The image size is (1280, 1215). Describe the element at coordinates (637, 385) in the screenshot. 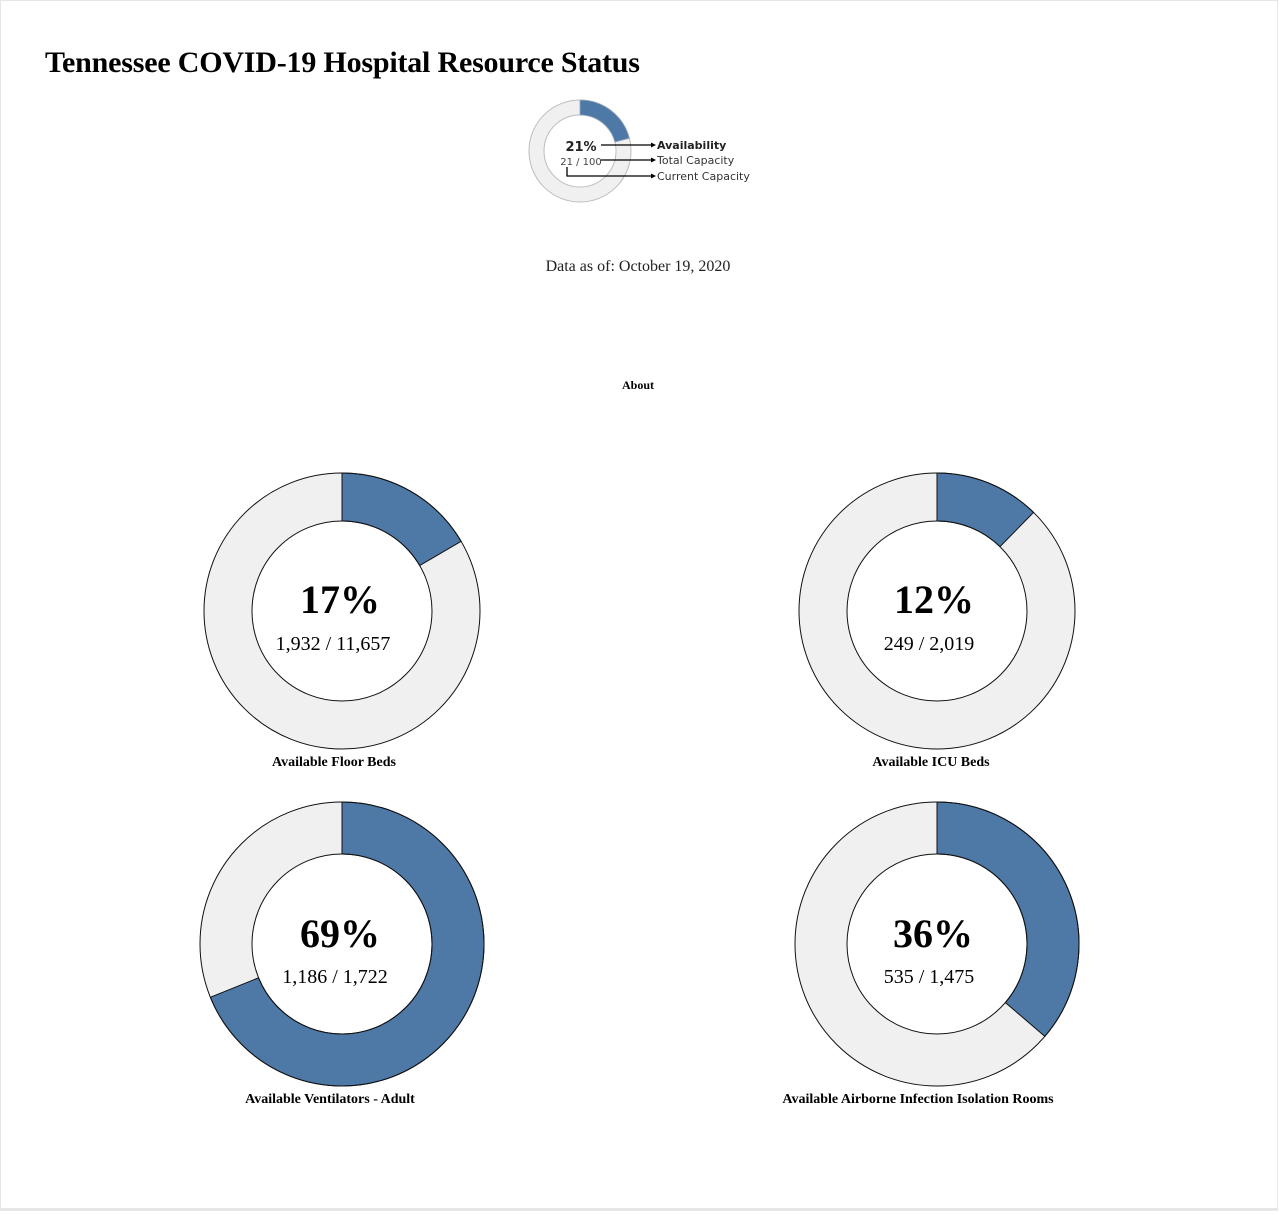

I see `about-link: About` at that location.